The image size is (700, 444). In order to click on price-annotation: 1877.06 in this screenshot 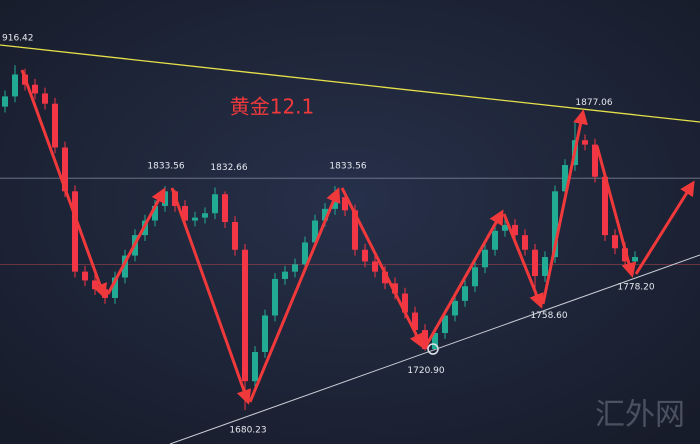, I will do `click(593, 103)`.